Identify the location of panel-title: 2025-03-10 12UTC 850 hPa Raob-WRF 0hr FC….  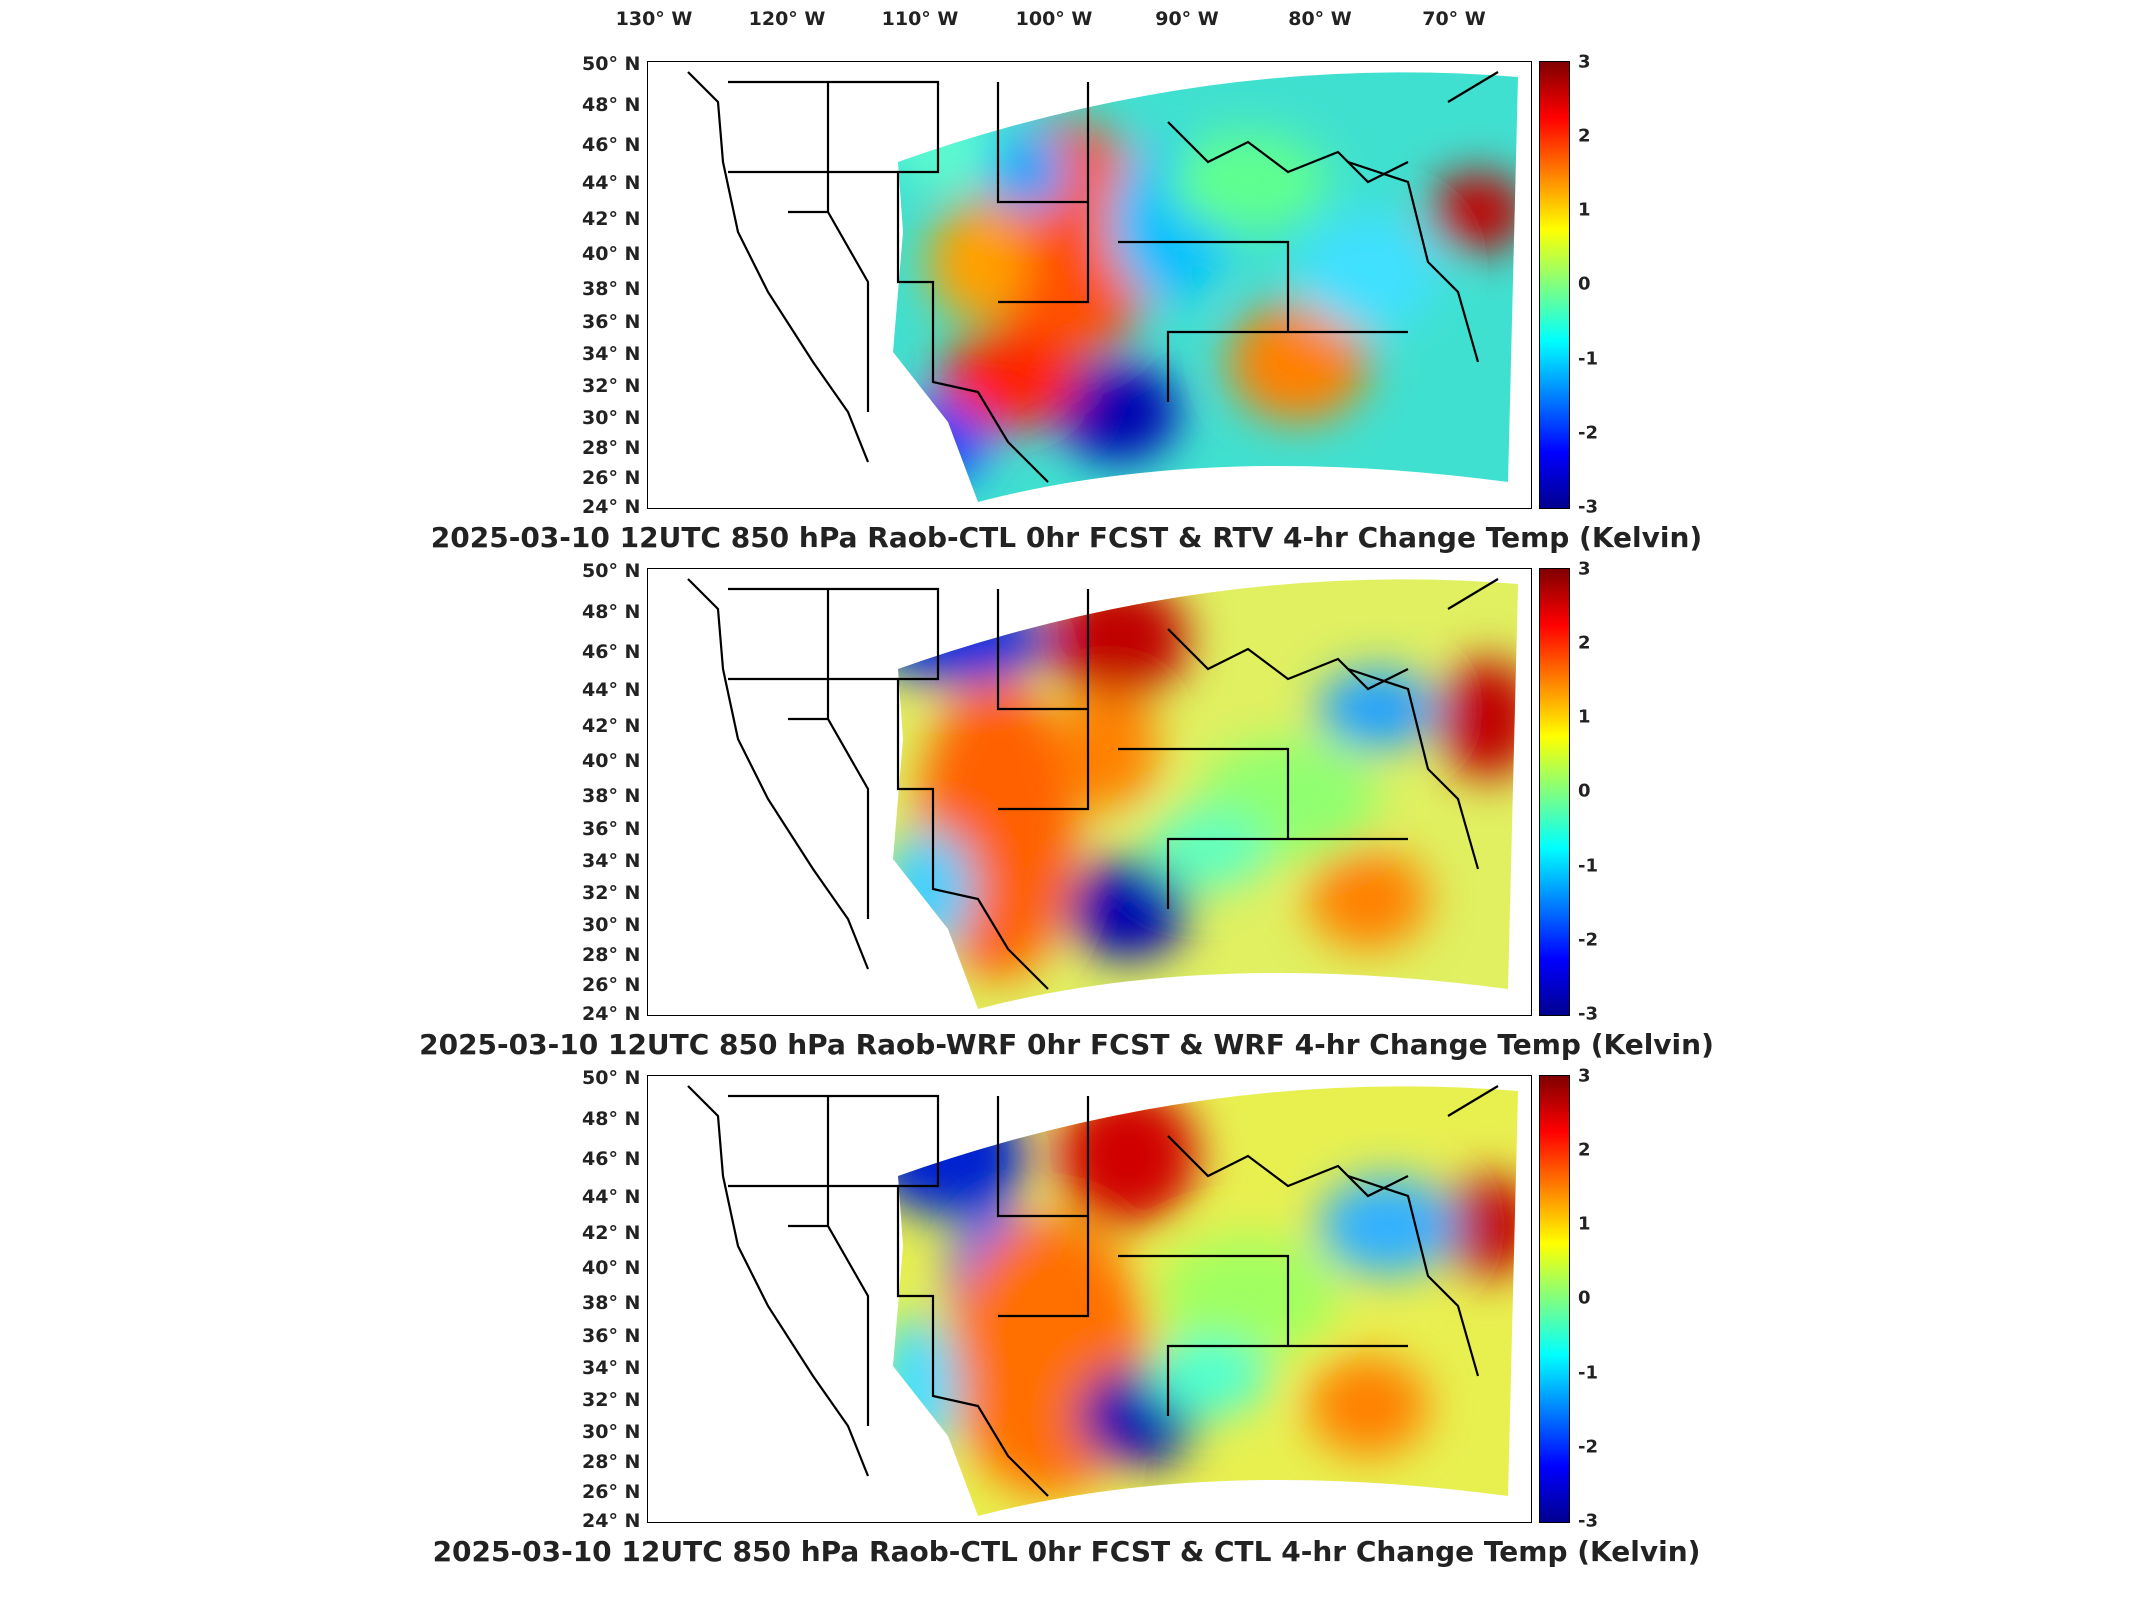
(1066, 1044).